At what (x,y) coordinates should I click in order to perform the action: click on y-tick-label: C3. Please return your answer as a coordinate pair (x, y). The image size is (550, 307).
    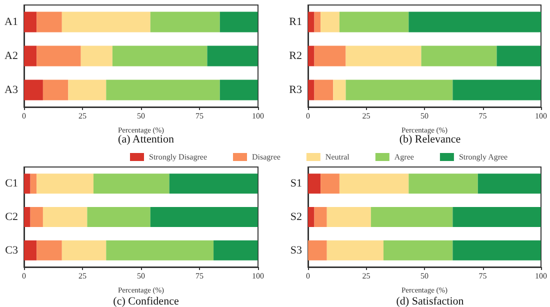
    Looking at the image, I should click on (11, 250).